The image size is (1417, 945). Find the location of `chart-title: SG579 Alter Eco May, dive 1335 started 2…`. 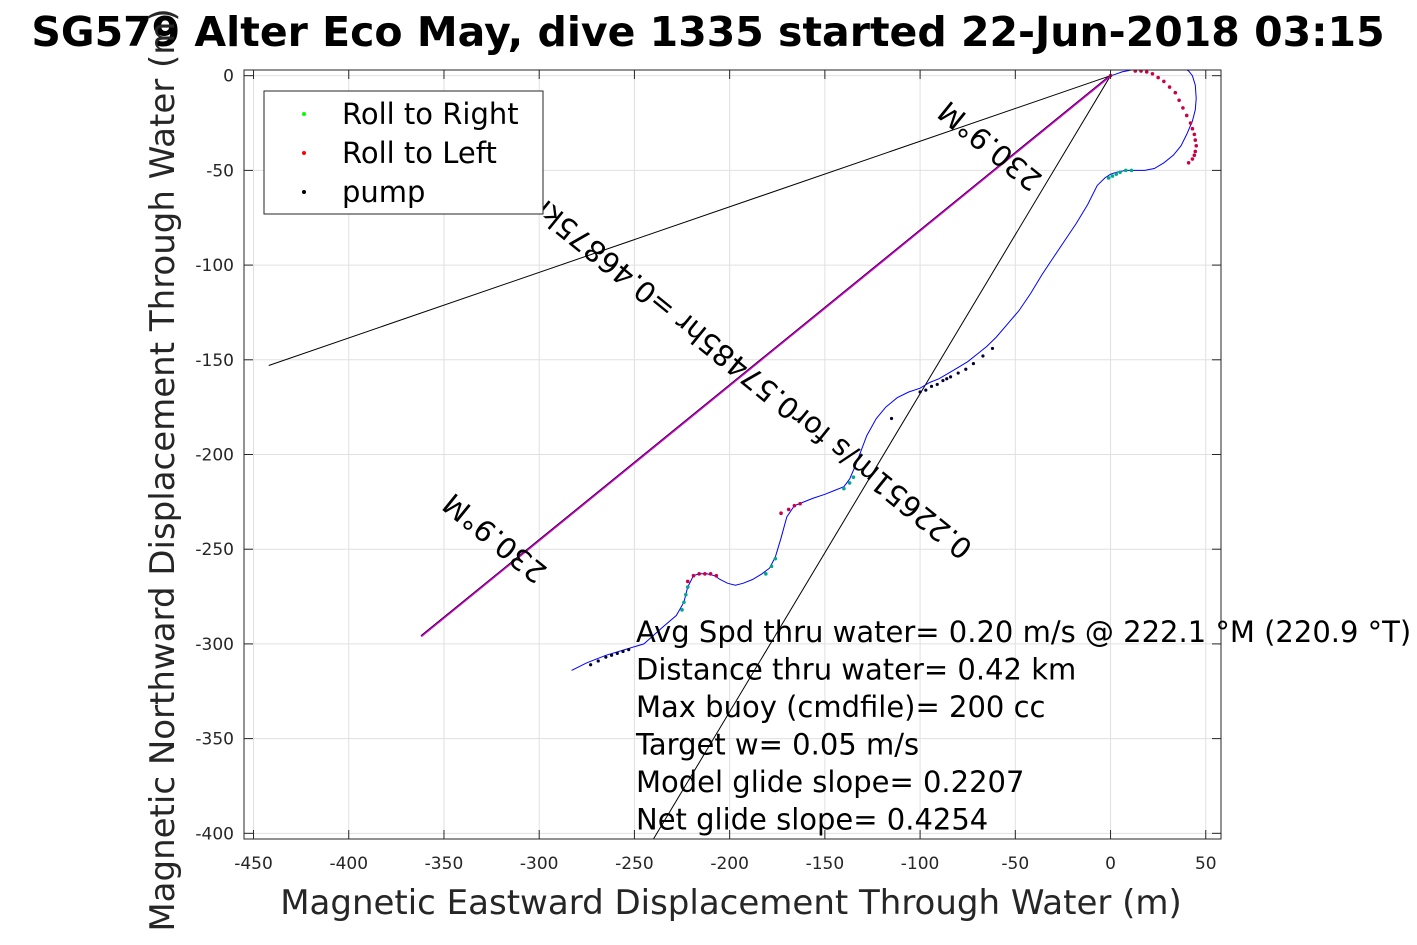

chart-title: SG579 Alter Eco May, dive 1335 started 2… is located at coordinates (707, 32).